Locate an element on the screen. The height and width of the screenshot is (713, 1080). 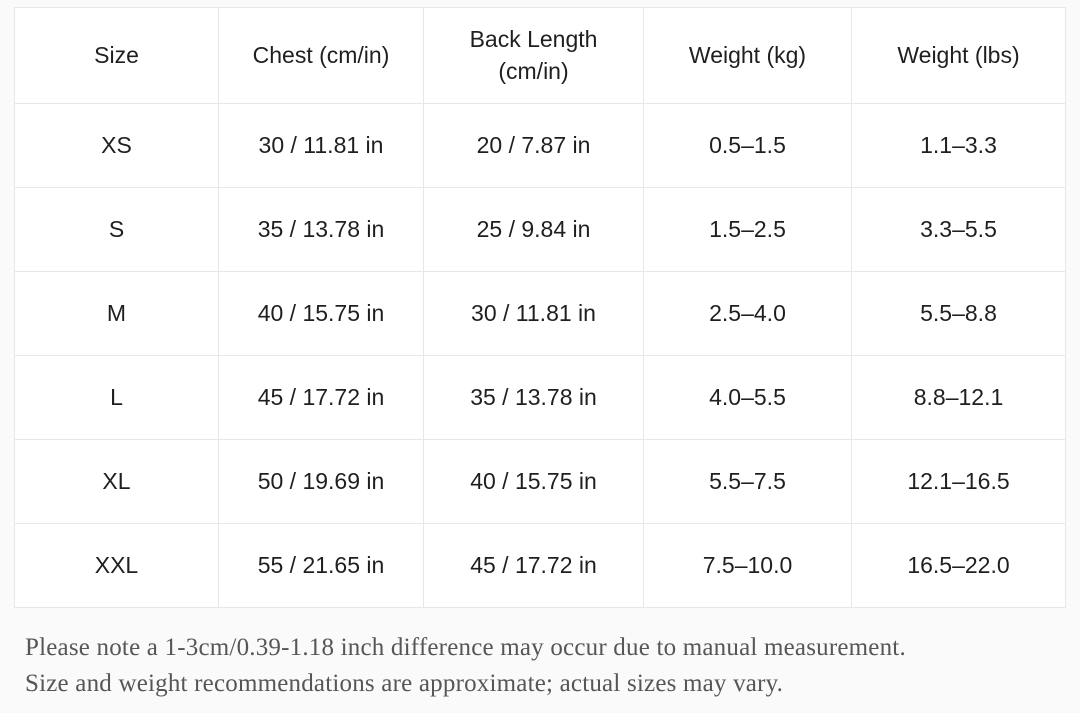
weight-lbs-cell: 16.5–22.0 is located at coordinates (958, 565).